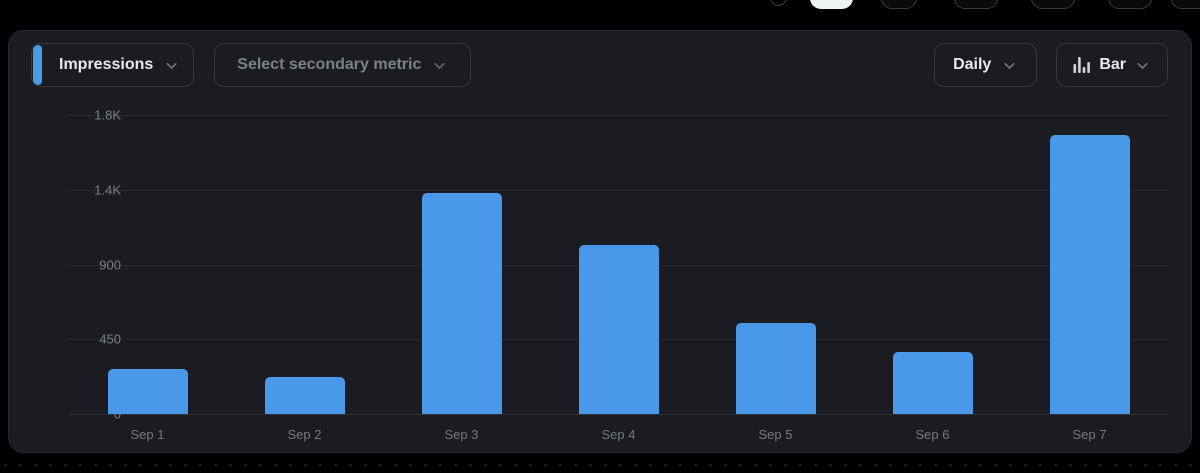 The width and height of the screenshot is (1200, 473). I want to click on y-axis-tick-label: 1.4K, so click(107, 190).